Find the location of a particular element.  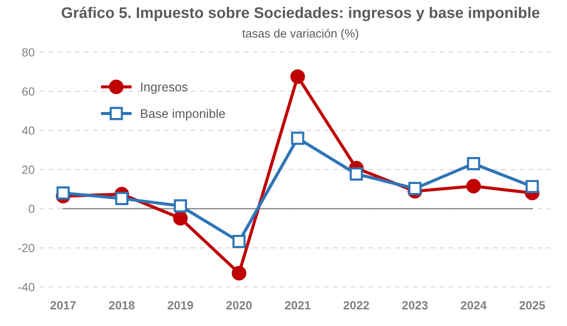

x-tick-label: 2020 is located at coordinates (239, 305).